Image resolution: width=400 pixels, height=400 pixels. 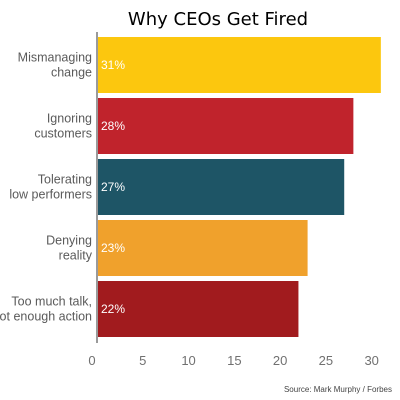 I want to click on bar-value-label-3: 23%, so click(x=113, y=248).